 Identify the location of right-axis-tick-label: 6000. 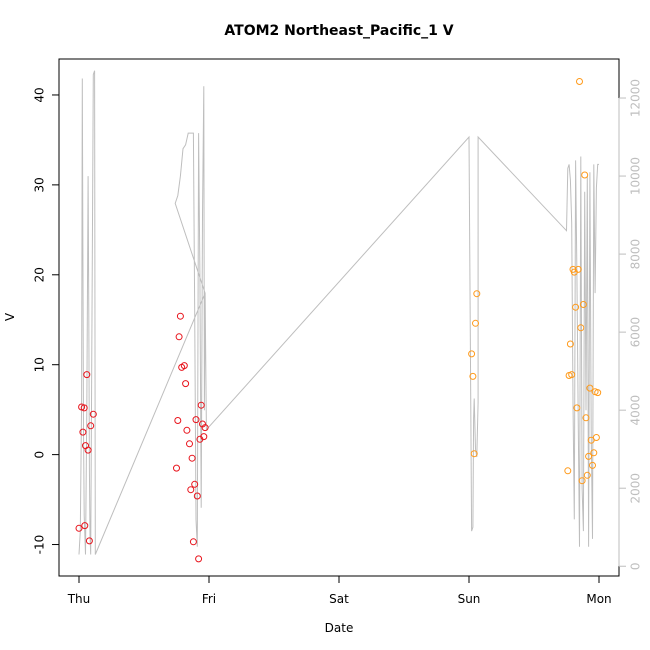
(636, 332).